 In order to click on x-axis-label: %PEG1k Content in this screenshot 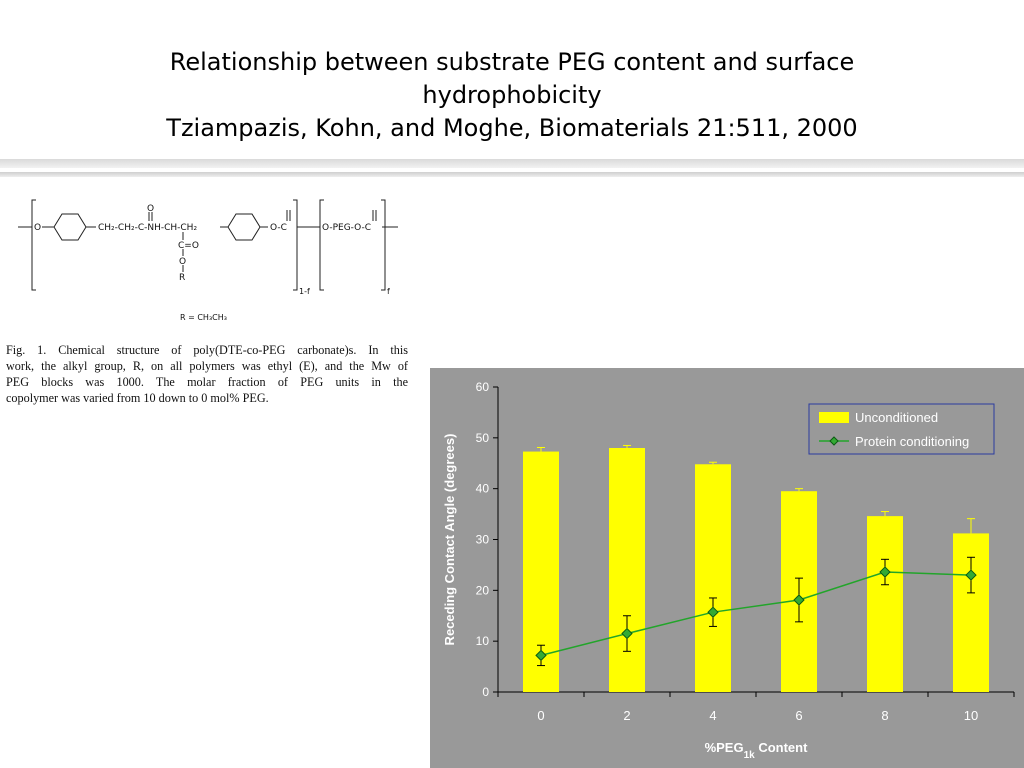, I will do `click(757, 750)`.